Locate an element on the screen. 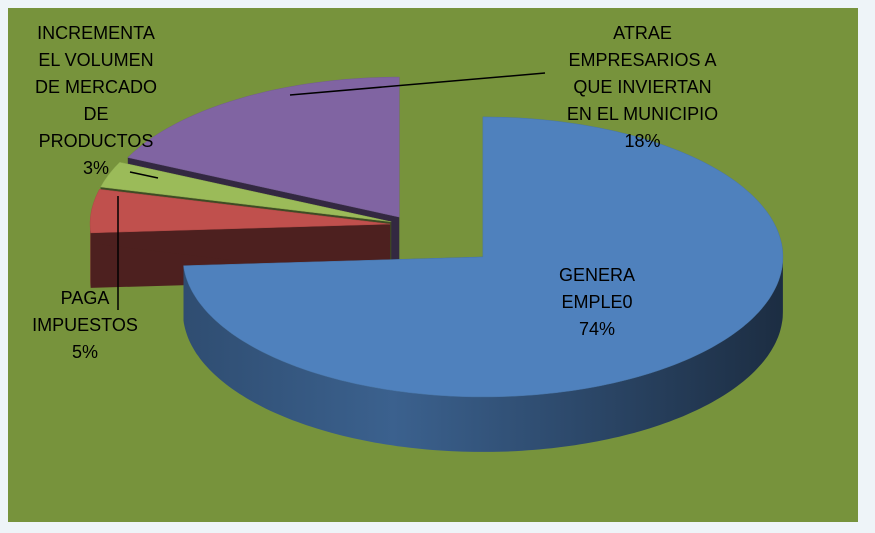  slice-label: PAGA IMPUESTOS 5% is located at coordinates (85, 325).